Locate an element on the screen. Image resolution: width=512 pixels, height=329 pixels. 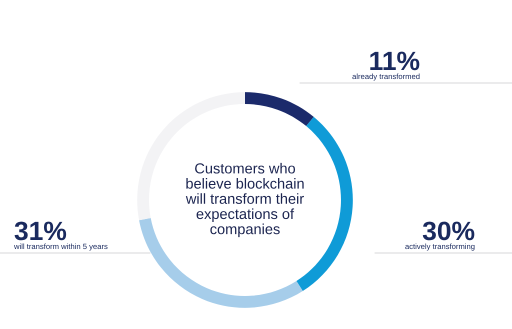
text: Customers who believe blockchain will transform their expectations of companies is located at coordinates (245, 200).